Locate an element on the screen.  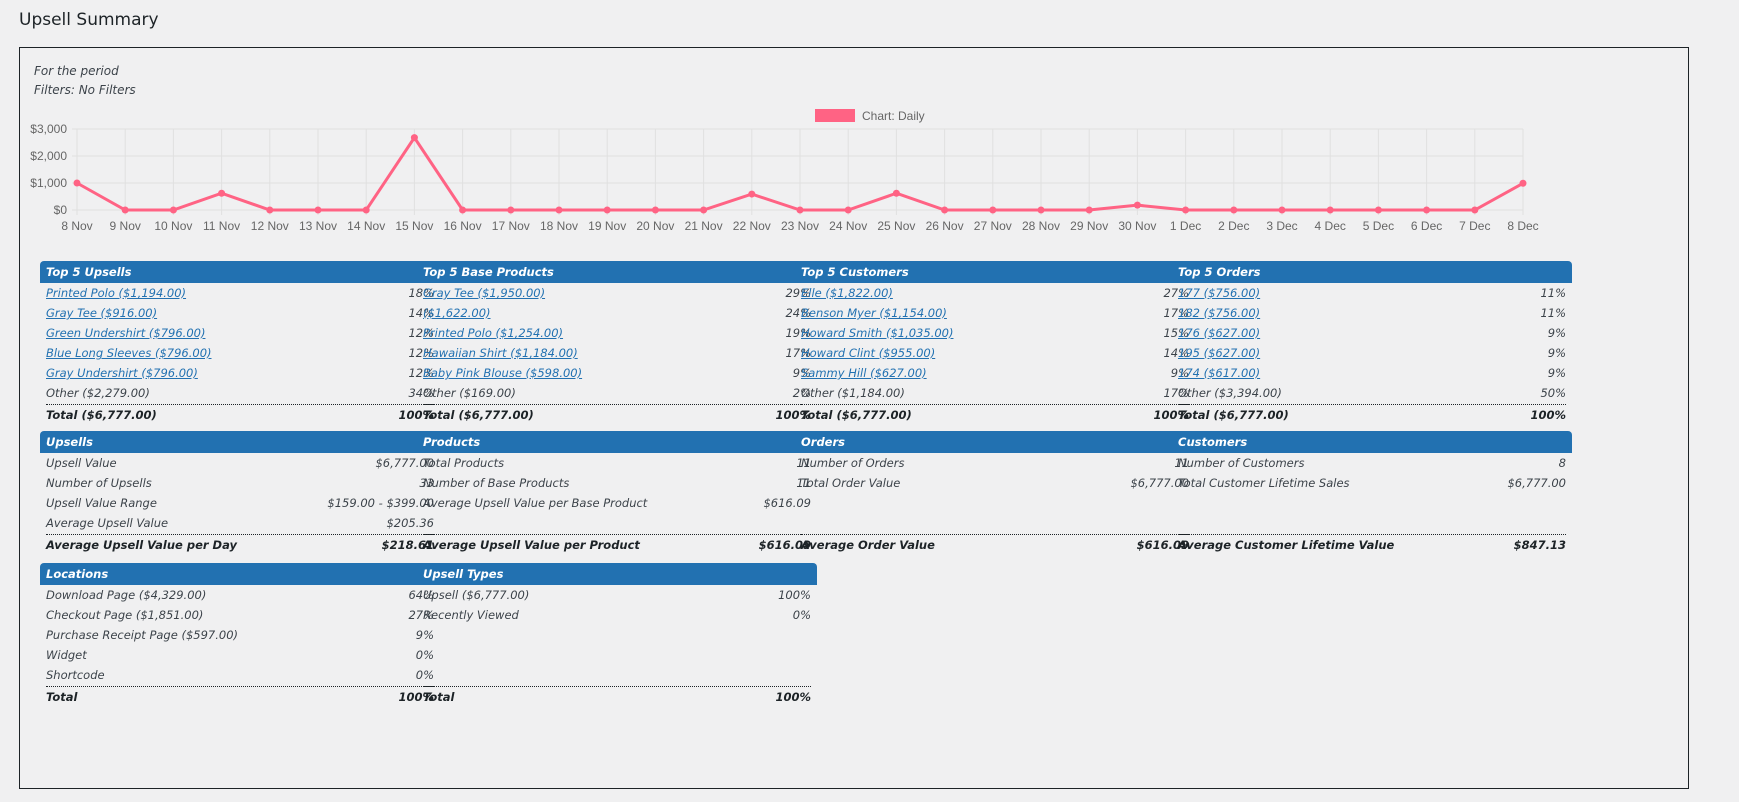
total-value: $218.61 is located at coordinates (407, 545).